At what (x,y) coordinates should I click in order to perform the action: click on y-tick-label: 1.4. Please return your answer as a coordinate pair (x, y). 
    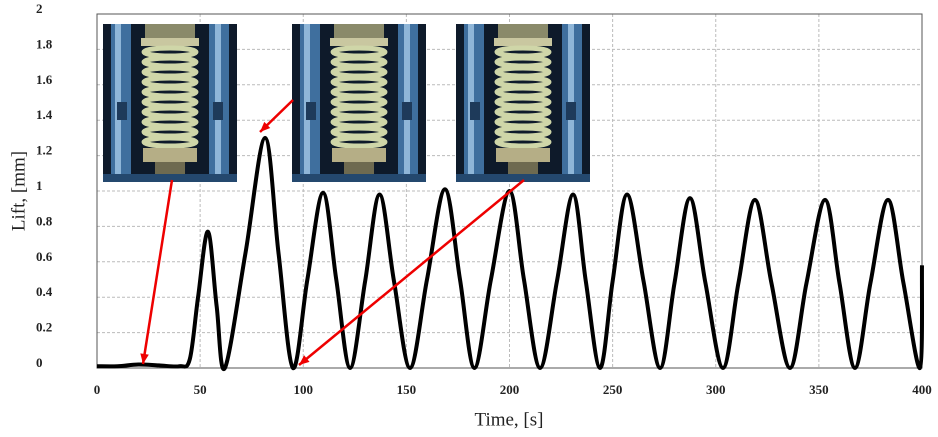
    Looking at the image, I should click on (44, 114).